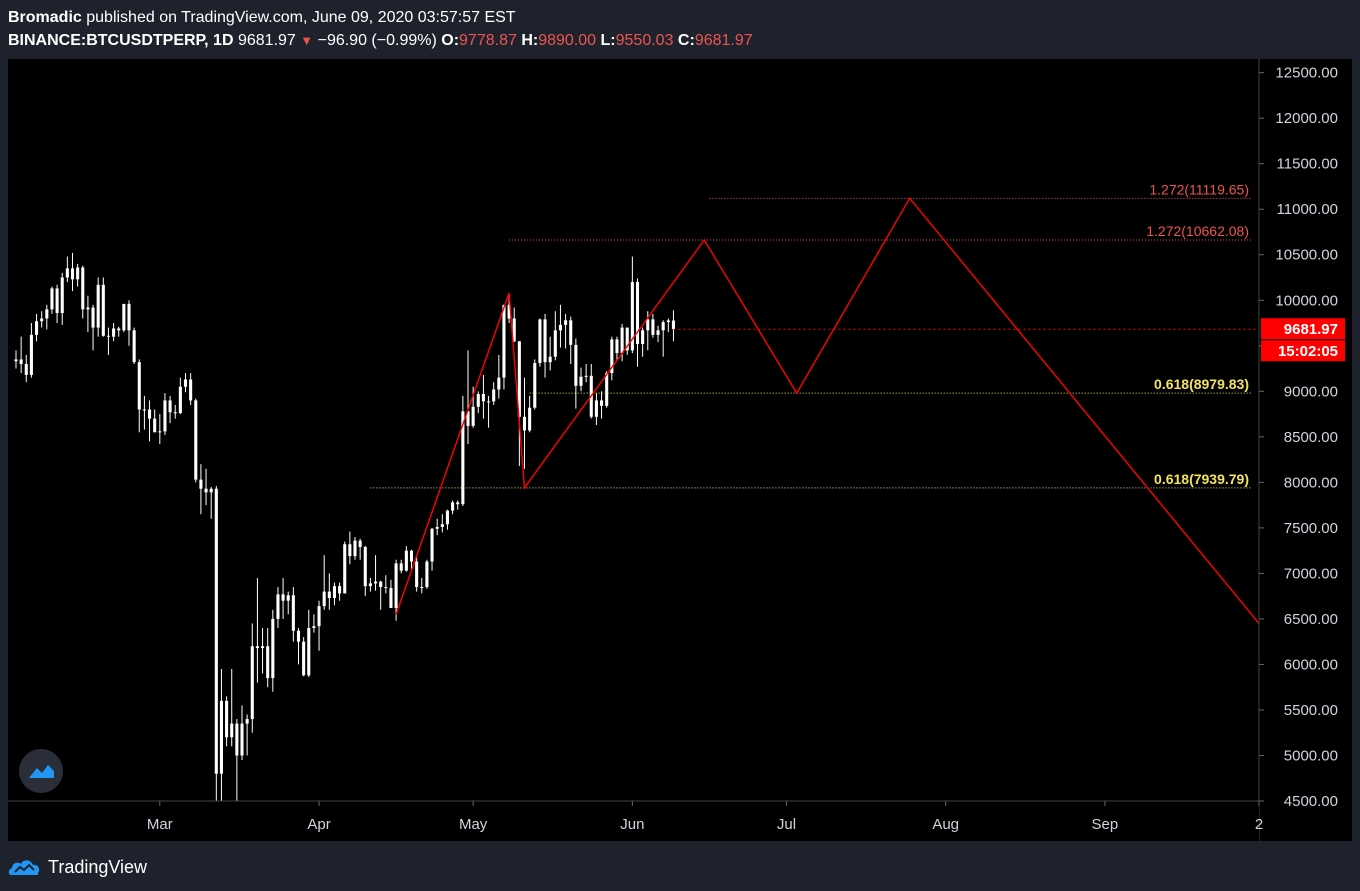 This screenshot has width=1360, height=891. I want to click on down-triangle-icon: ▼, so click(307, 40).